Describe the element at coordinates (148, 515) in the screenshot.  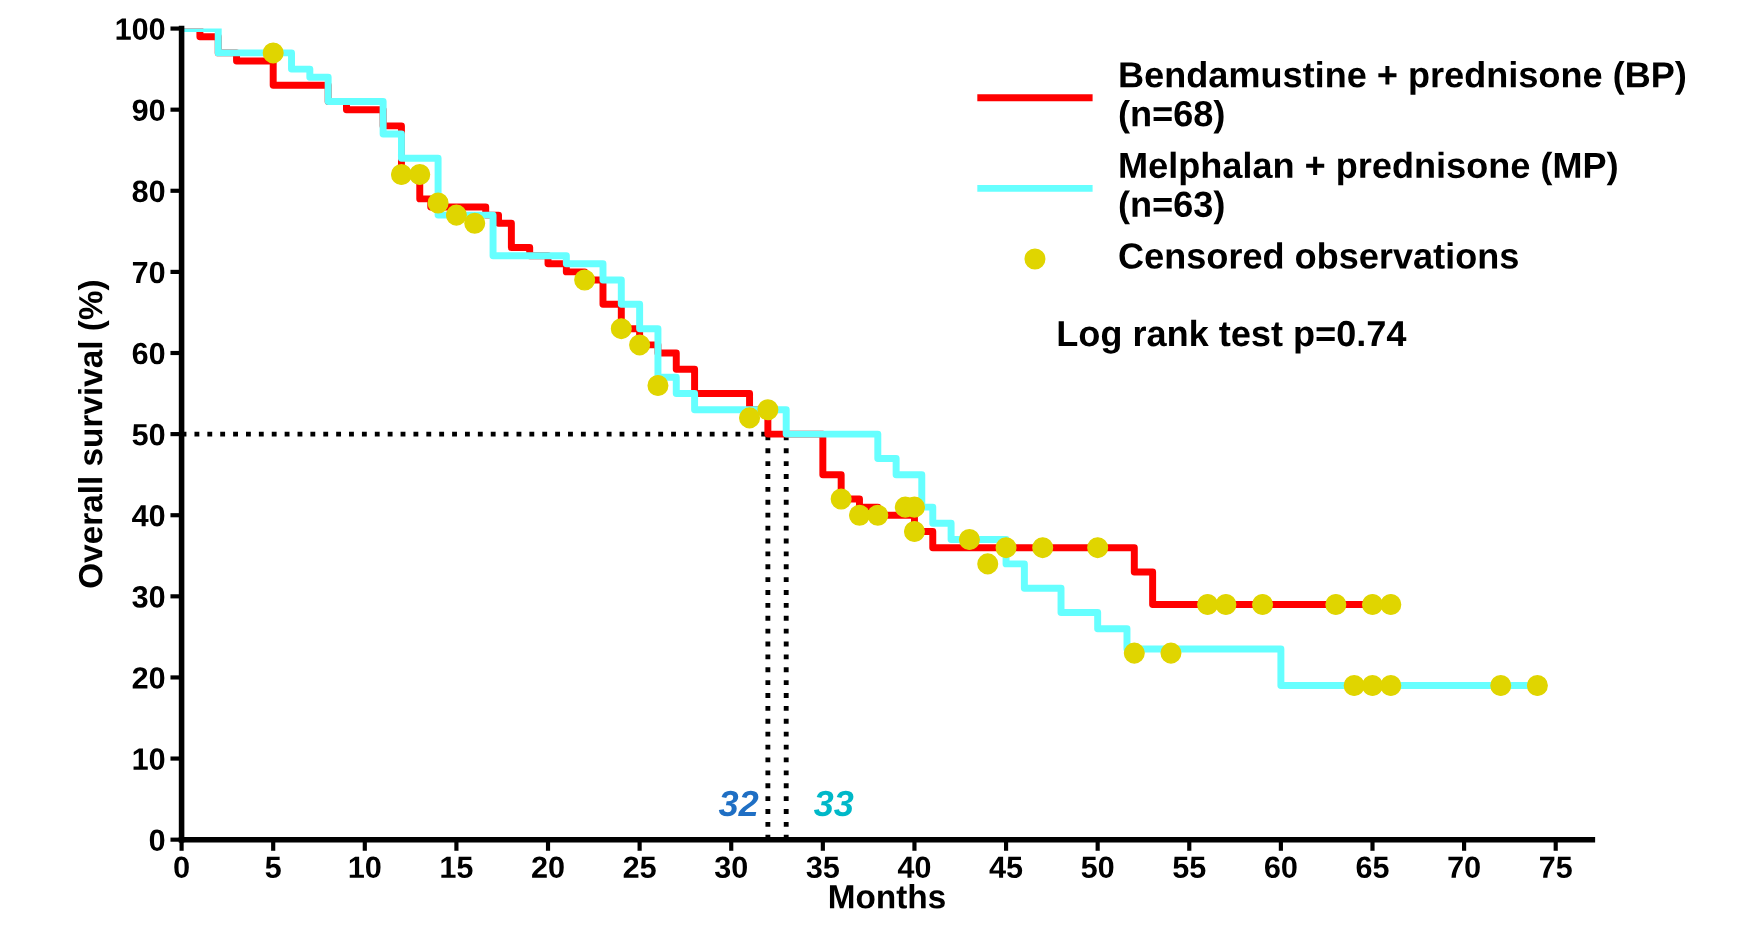
I see `y-tick-label: 40` at that location.